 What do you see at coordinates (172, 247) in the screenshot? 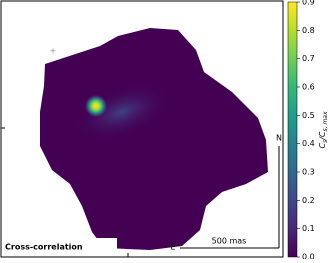
I see `east-label: E` at bounding box center [172, 247].